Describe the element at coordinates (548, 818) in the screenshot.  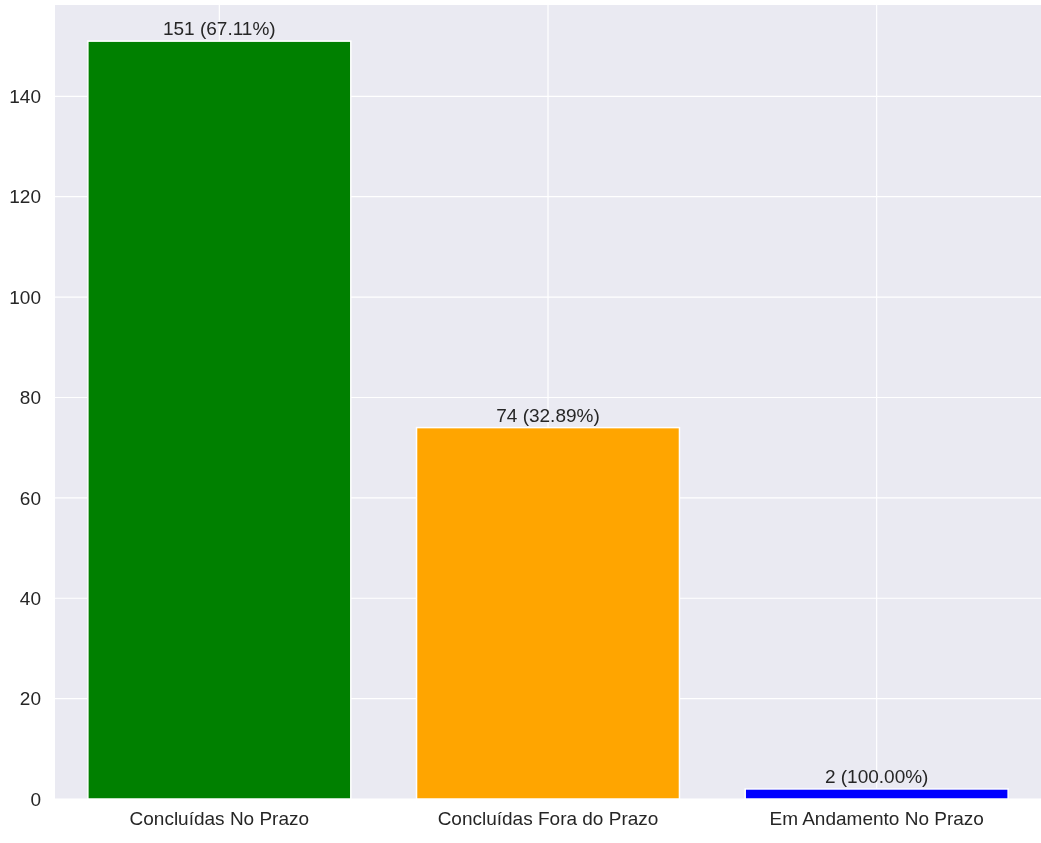
I see `x-tick-label: Concluídas Fora do Prazo` at that location.